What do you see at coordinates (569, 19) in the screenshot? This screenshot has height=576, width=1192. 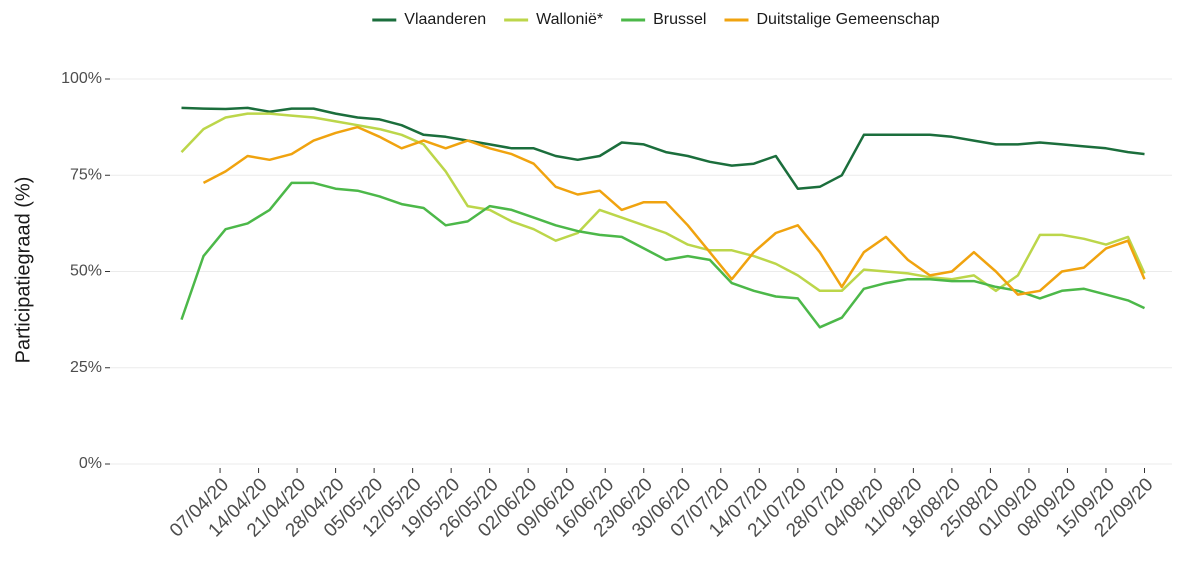 I see `legend-label: Wallonië*` at bounding box center [569, 19].